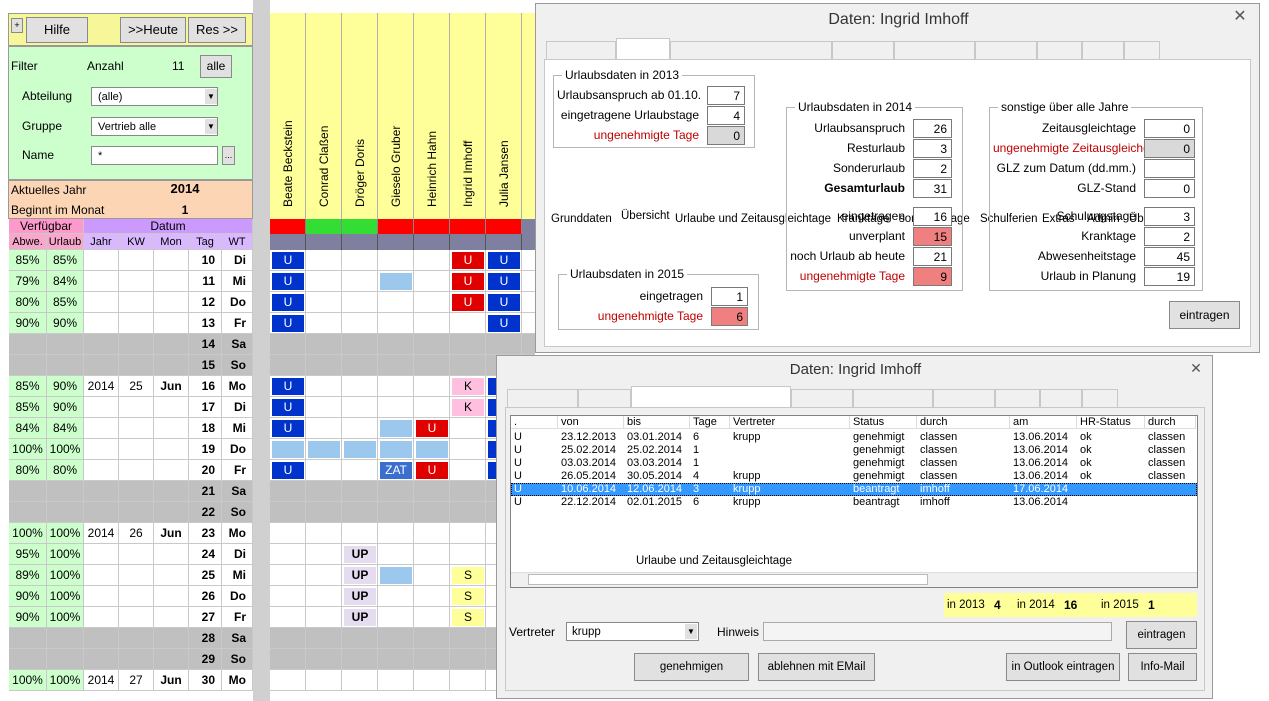 The height and width of the screenshot is (701, 1269). Describe the element at coordinates (655, 489) in the screenshot. I see `list-cell: 12.06.2014` at that location.